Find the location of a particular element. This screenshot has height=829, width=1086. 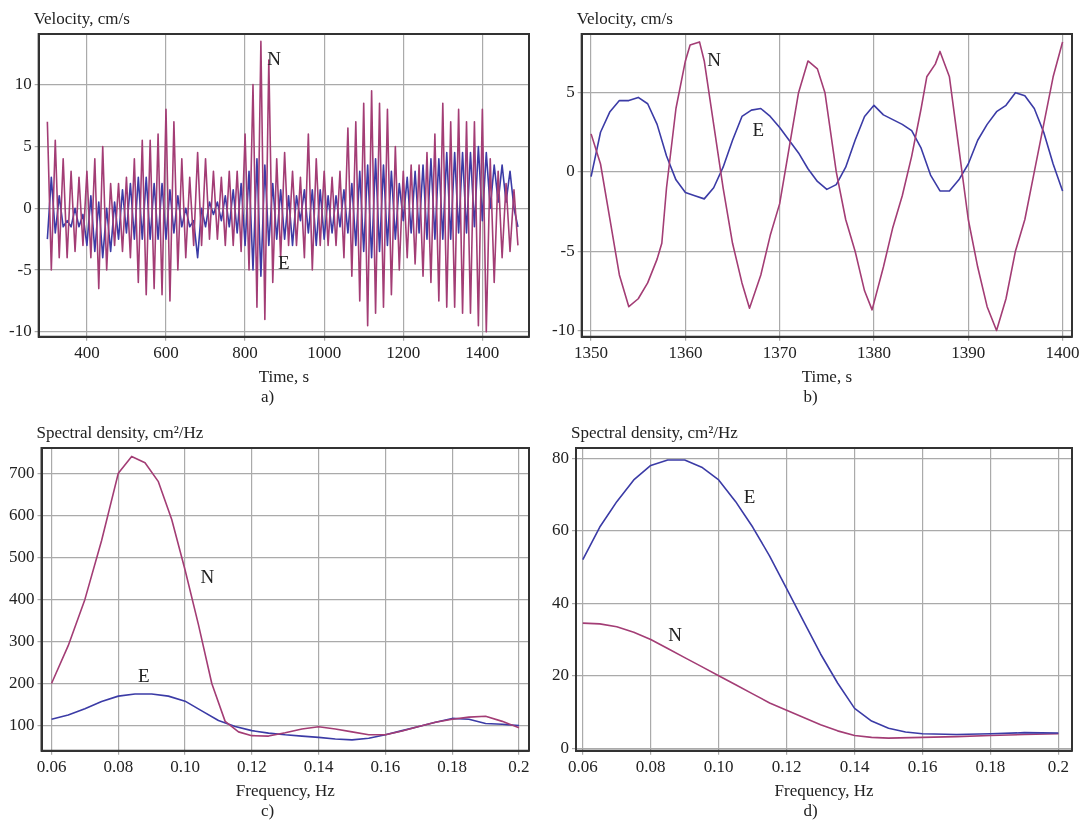

y-tick-label: 40 is located at coordinates (560, 602).